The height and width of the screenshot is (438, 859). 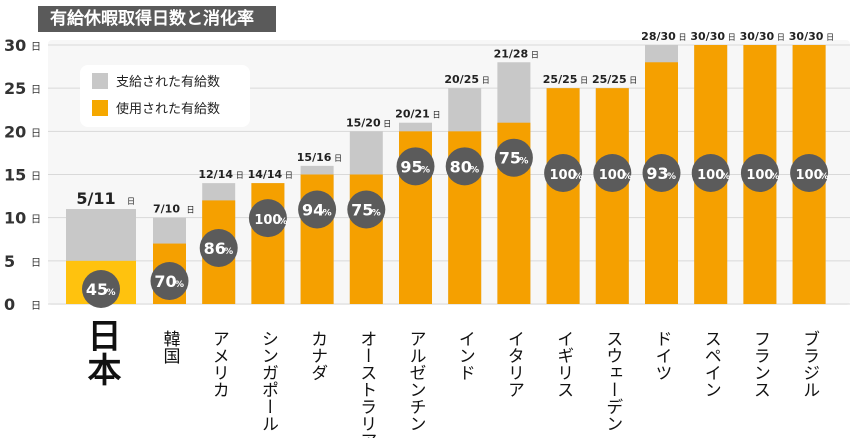 What do you see at coordinates (15, 131) in the screenshot?
I see `y-tick-label: 20` at bounding box center [15, 131].